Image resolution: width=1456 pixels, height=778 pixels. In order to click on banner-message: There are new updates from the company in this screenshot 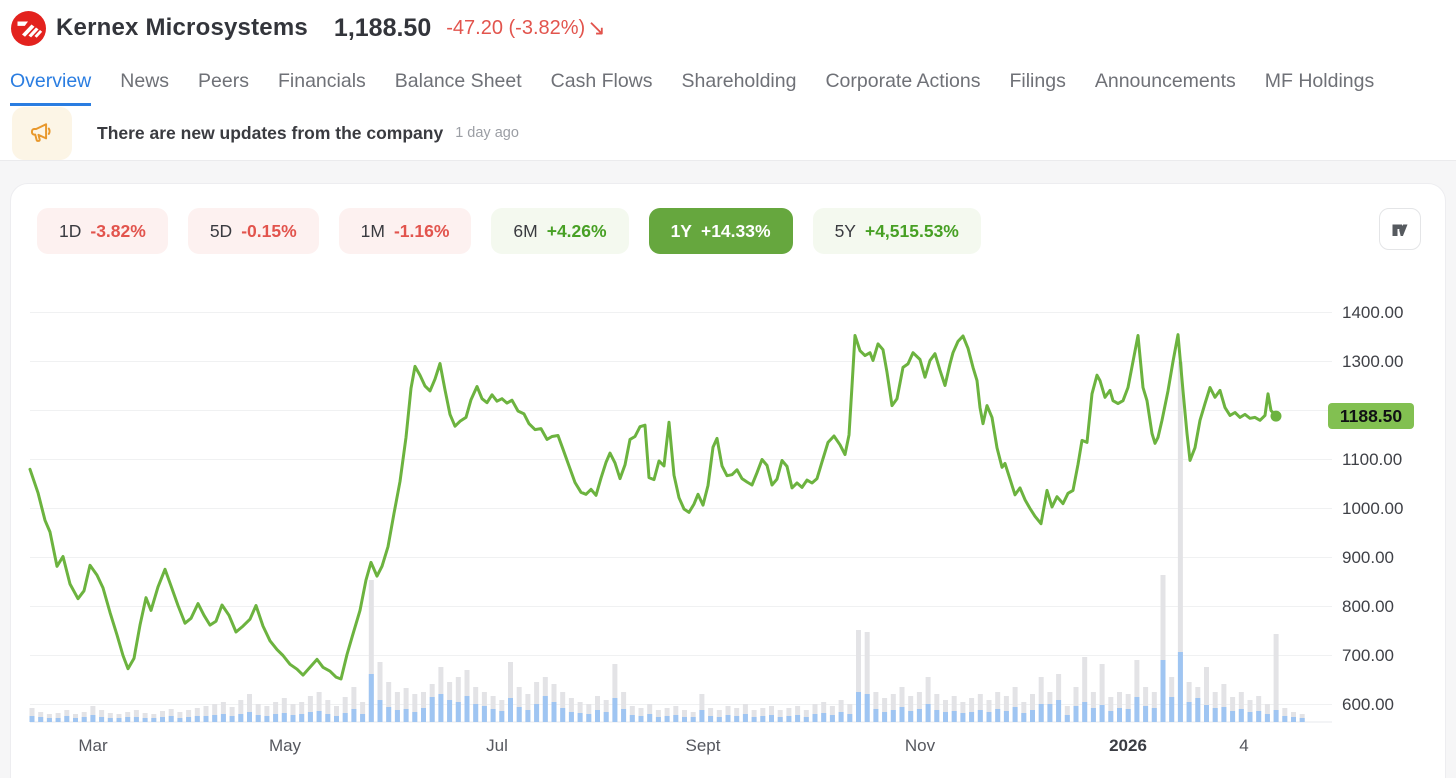, I will do `click(270, 132)`.